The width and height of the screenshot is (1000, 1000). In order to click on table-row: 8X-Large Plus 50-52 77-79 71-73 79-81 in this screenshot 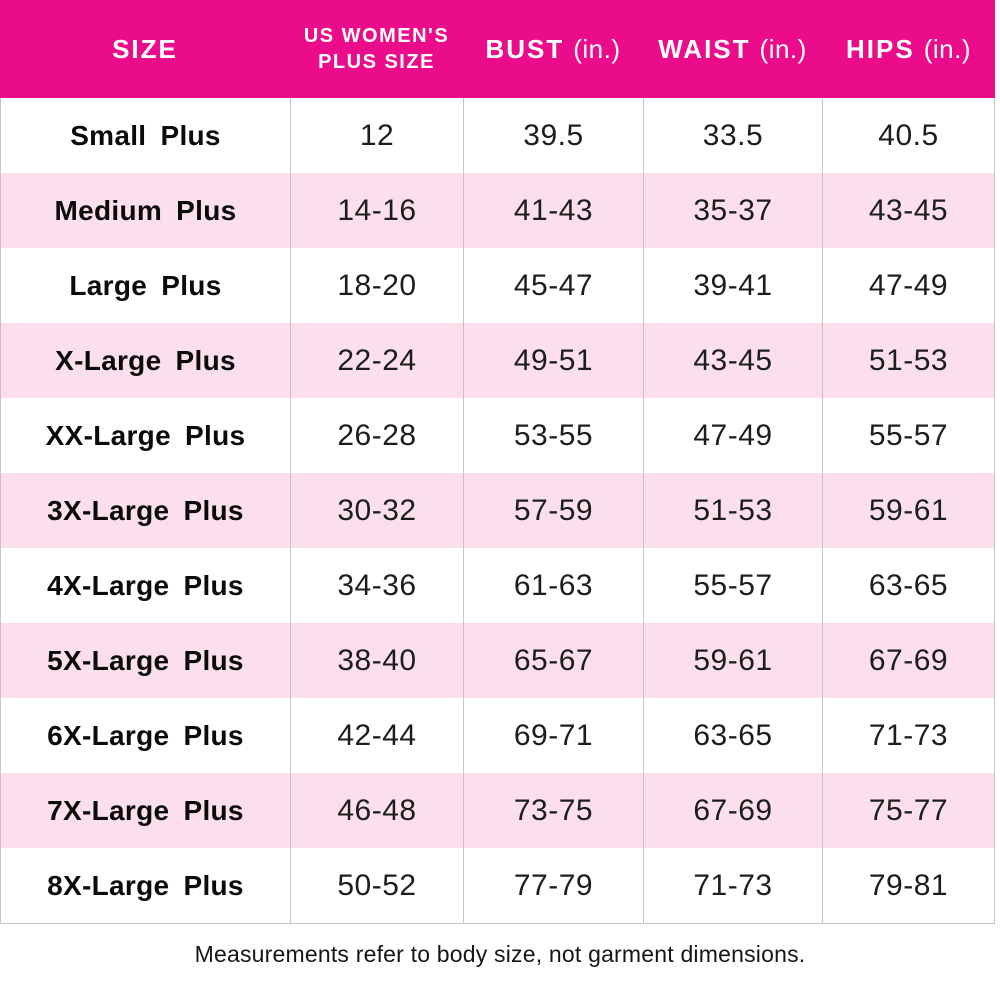, I will do `click(497, 885)`.